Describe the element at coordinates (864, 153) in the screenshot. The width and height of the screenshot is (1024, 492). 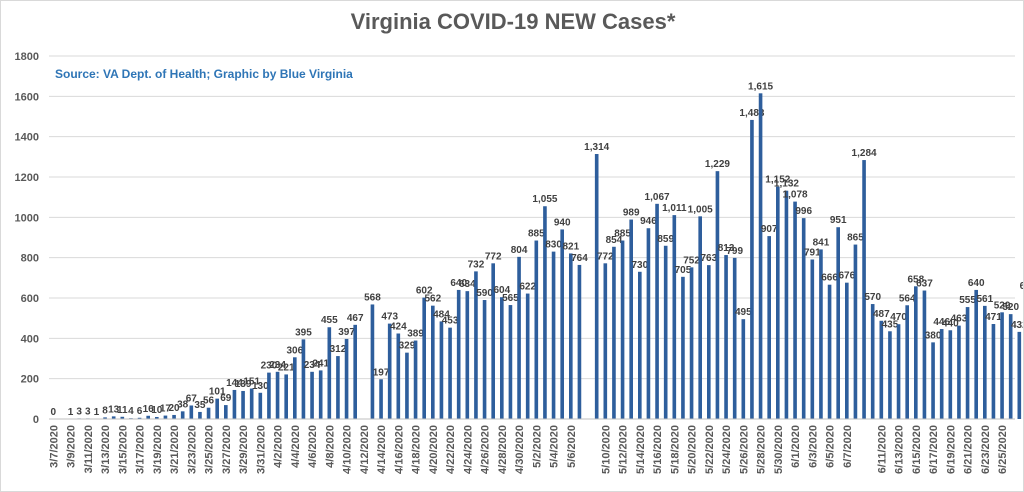
I see `data-label: 1,284` at that location.